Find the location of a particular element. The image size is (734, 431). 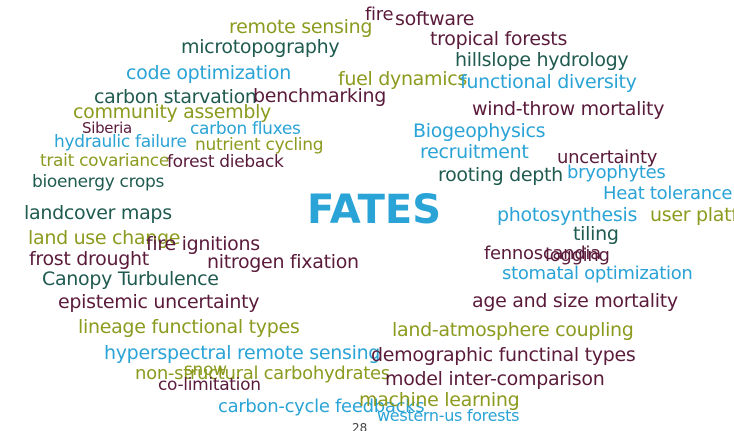

word-fire-ignitions: land use change is located at coordinates (104, 238).